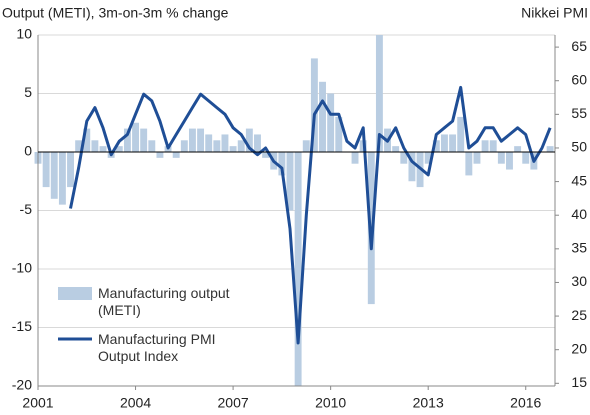  What do you see at coordinates (26, 209) in the screenshot?
I see `y-tick-label: -5` at bounding box center [26, 209].